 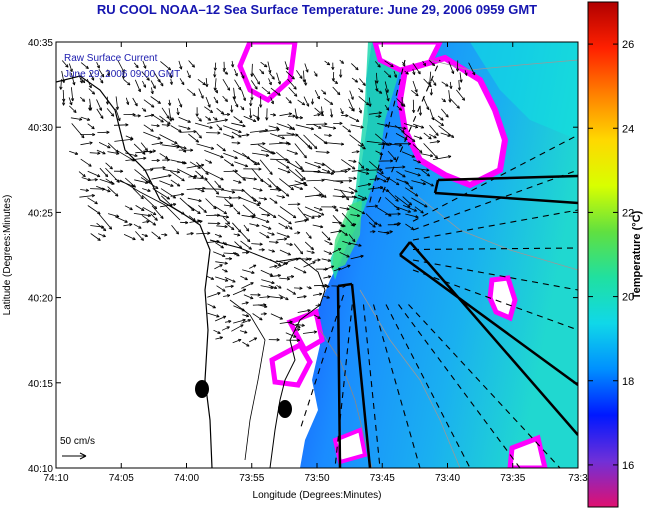 I want to click on sampling-box, so click(x=488, y=338).